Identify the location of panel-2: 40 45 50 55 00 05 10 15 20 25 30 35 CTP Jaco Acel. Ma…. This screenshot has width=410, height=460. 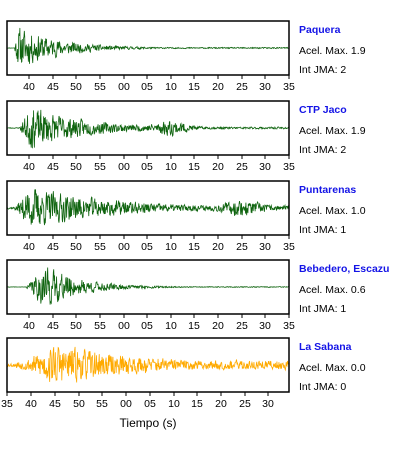
(186, 136).